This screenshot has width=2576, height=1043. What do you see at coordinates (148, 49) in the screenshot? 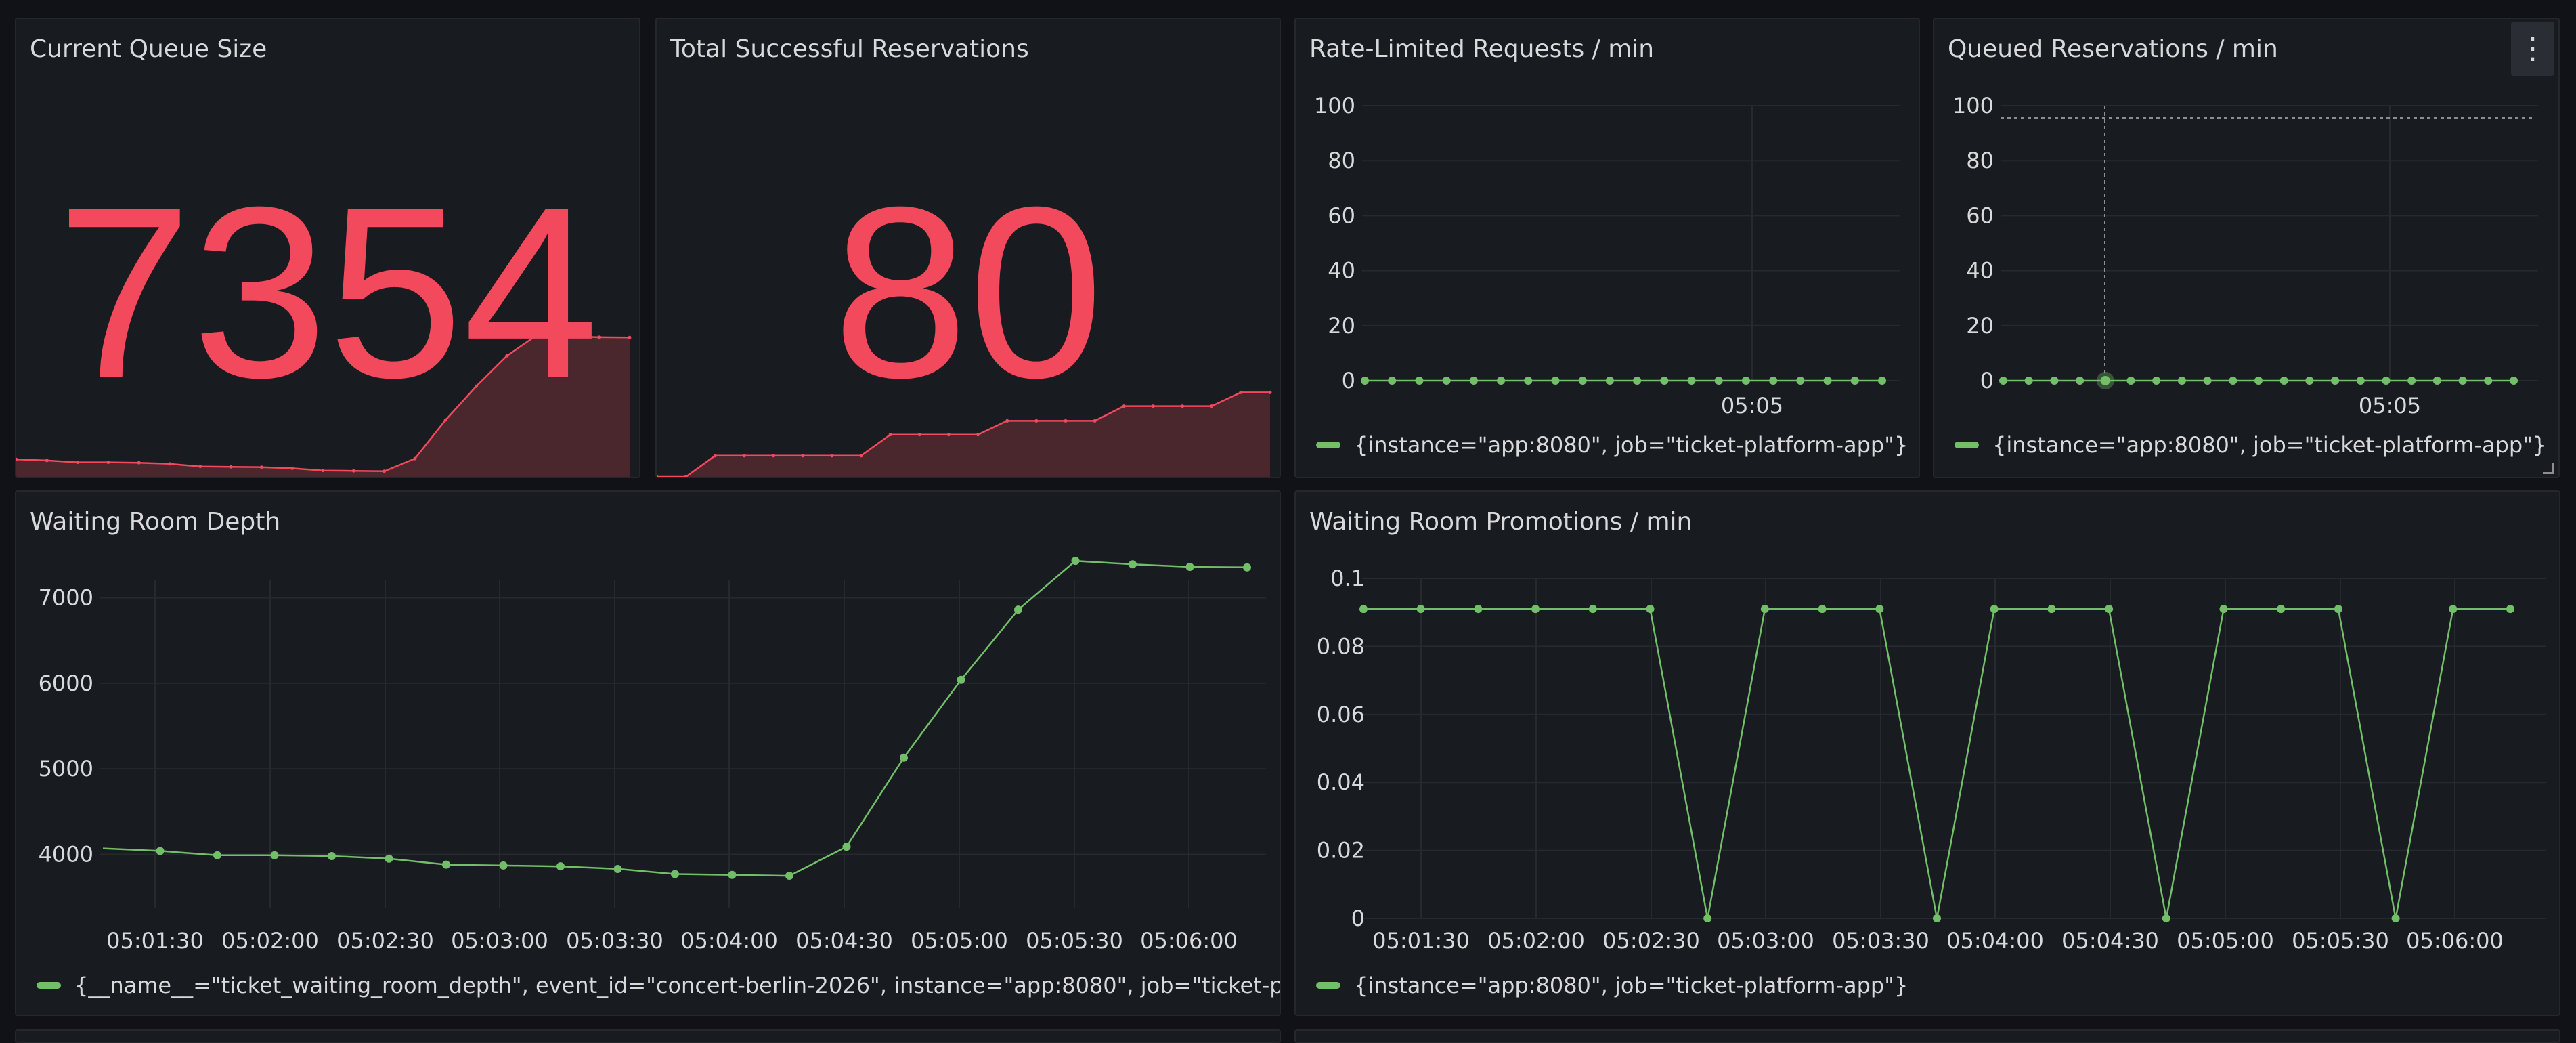
I see `panel-title: Current Queue Size` at bounding box center [148, 49].